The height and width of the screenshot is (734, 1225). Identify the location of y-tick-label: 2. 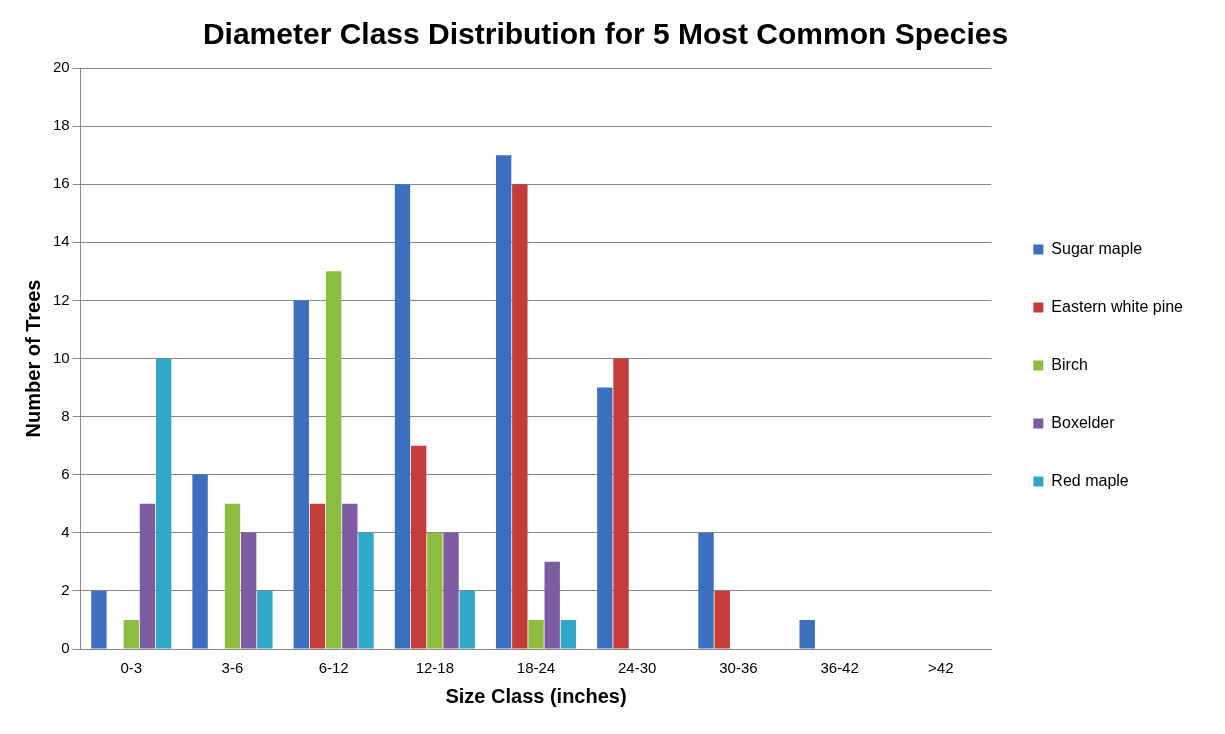
(65, 590).